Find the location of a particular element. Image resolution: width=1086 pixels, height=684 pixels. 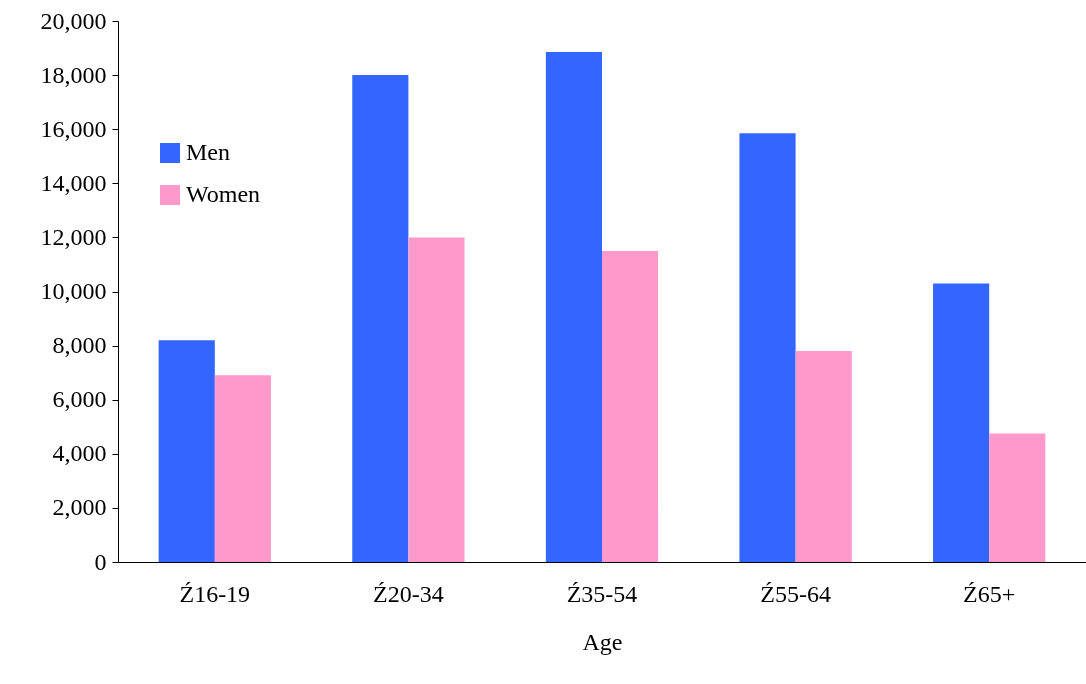

y-tick-label: 14,000 is located at coordinates (73, 182).